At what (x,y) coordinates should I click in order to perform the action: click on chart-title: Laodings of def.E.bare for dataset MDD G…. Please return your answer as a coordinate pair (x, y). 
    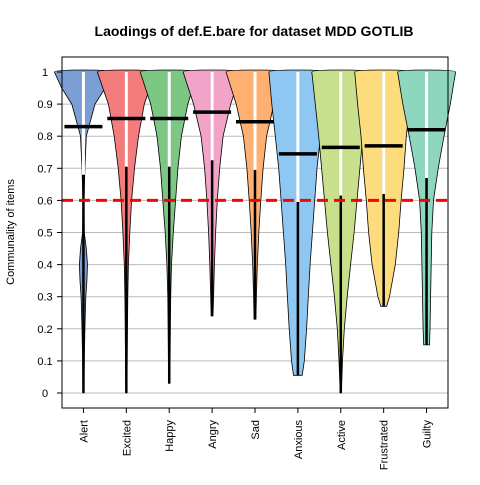
    Looking at the image, I should click on (254, 31).